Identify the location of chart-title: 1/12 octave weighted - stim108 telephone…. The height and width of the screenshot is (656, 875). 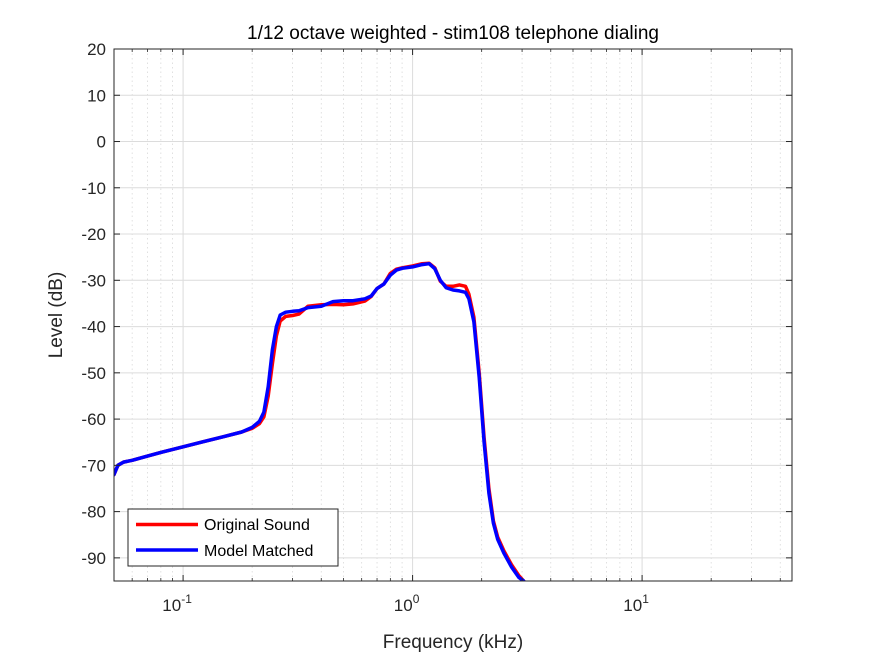
(453, 33).